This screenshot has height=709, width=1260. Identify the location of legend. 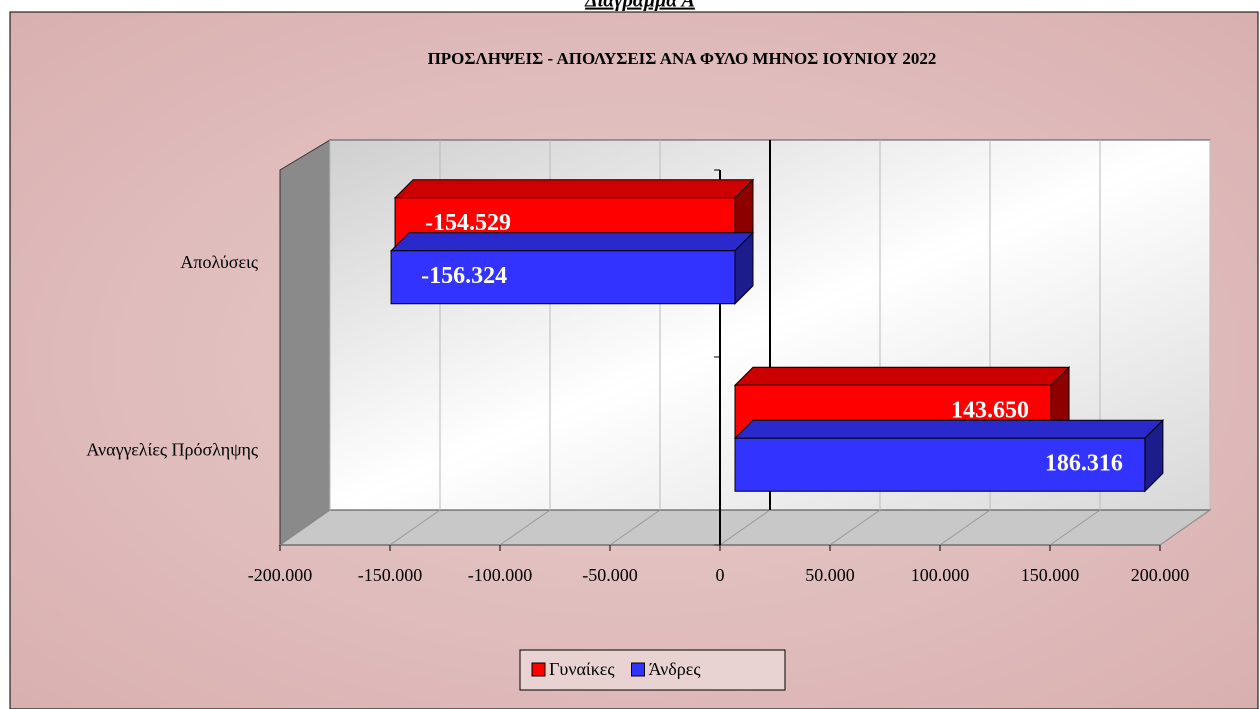
(652, 670).